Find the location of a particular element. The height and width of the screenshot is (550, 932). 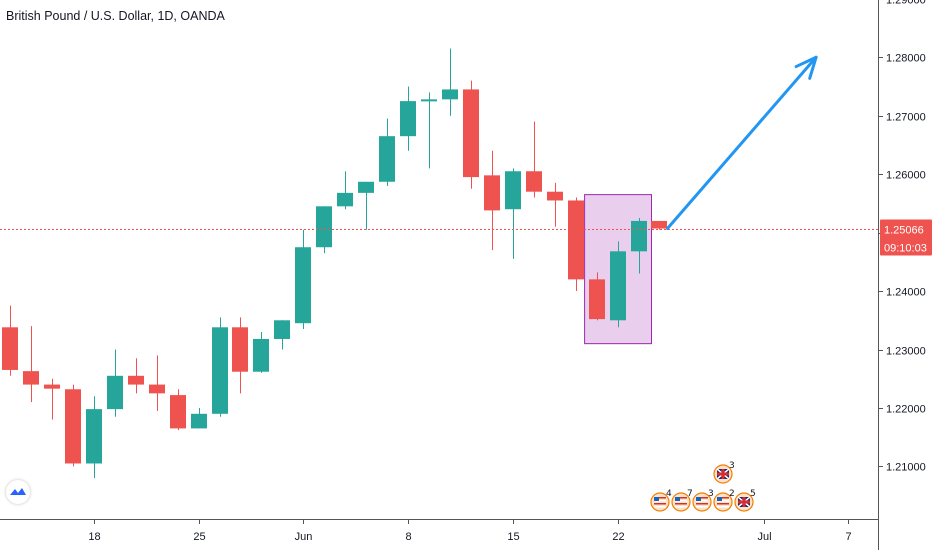

tradingview-logo-icon is located at coordinates (18, 492).